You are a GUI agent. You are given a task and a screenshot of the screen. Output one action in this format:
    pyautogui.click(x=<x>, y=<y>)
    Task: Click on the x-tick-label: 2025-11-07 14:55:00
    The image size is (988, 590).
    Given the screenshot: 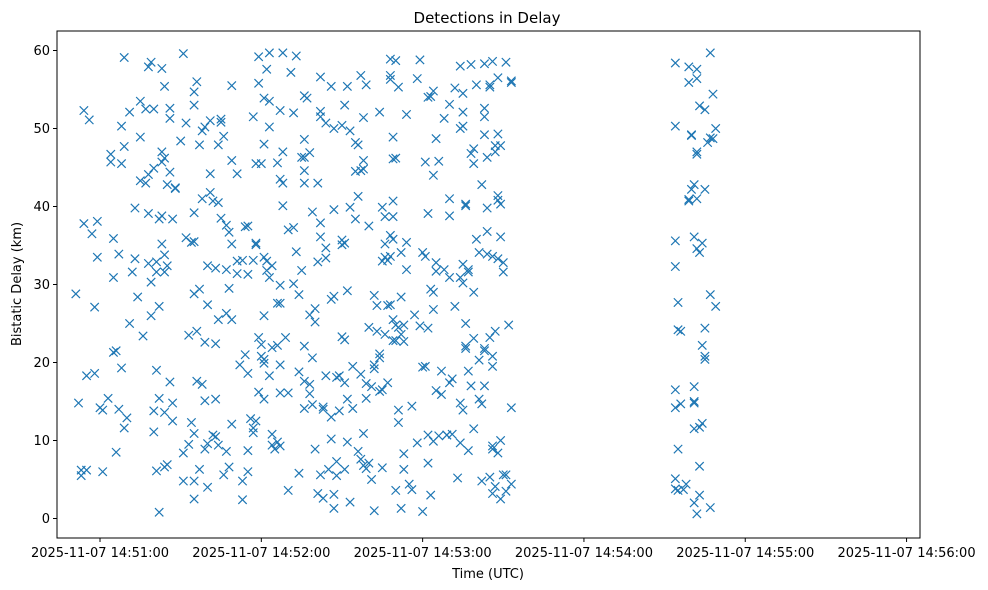 What is the action you would take?
    pyautogui.click(x=745, y=553)
    